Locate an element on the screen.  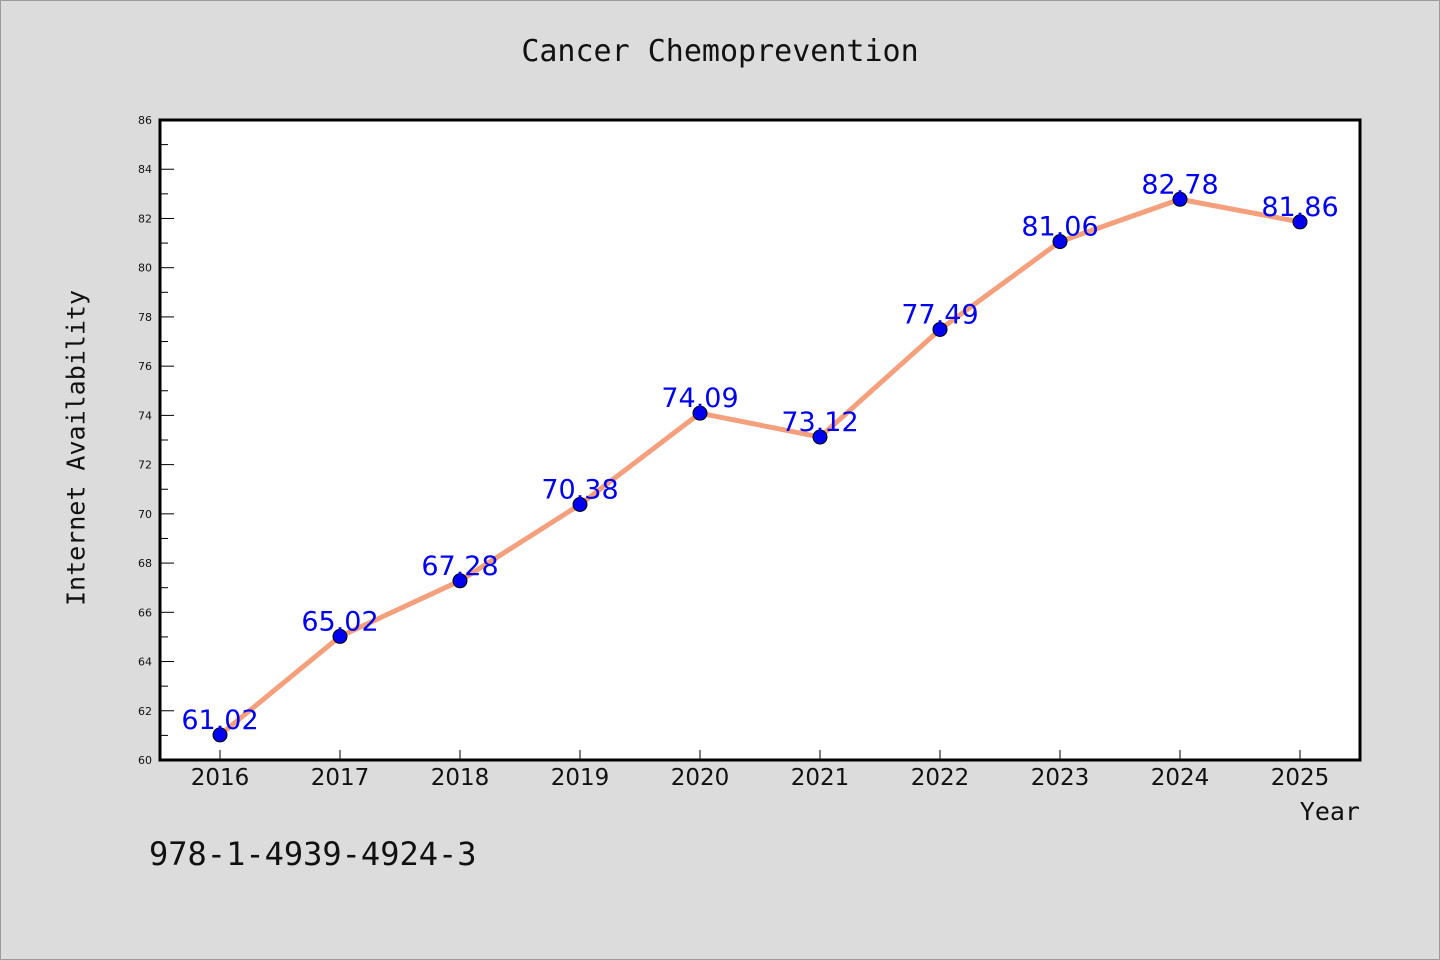
x-tick-label: 2021 is located at coordinates (820, 778).